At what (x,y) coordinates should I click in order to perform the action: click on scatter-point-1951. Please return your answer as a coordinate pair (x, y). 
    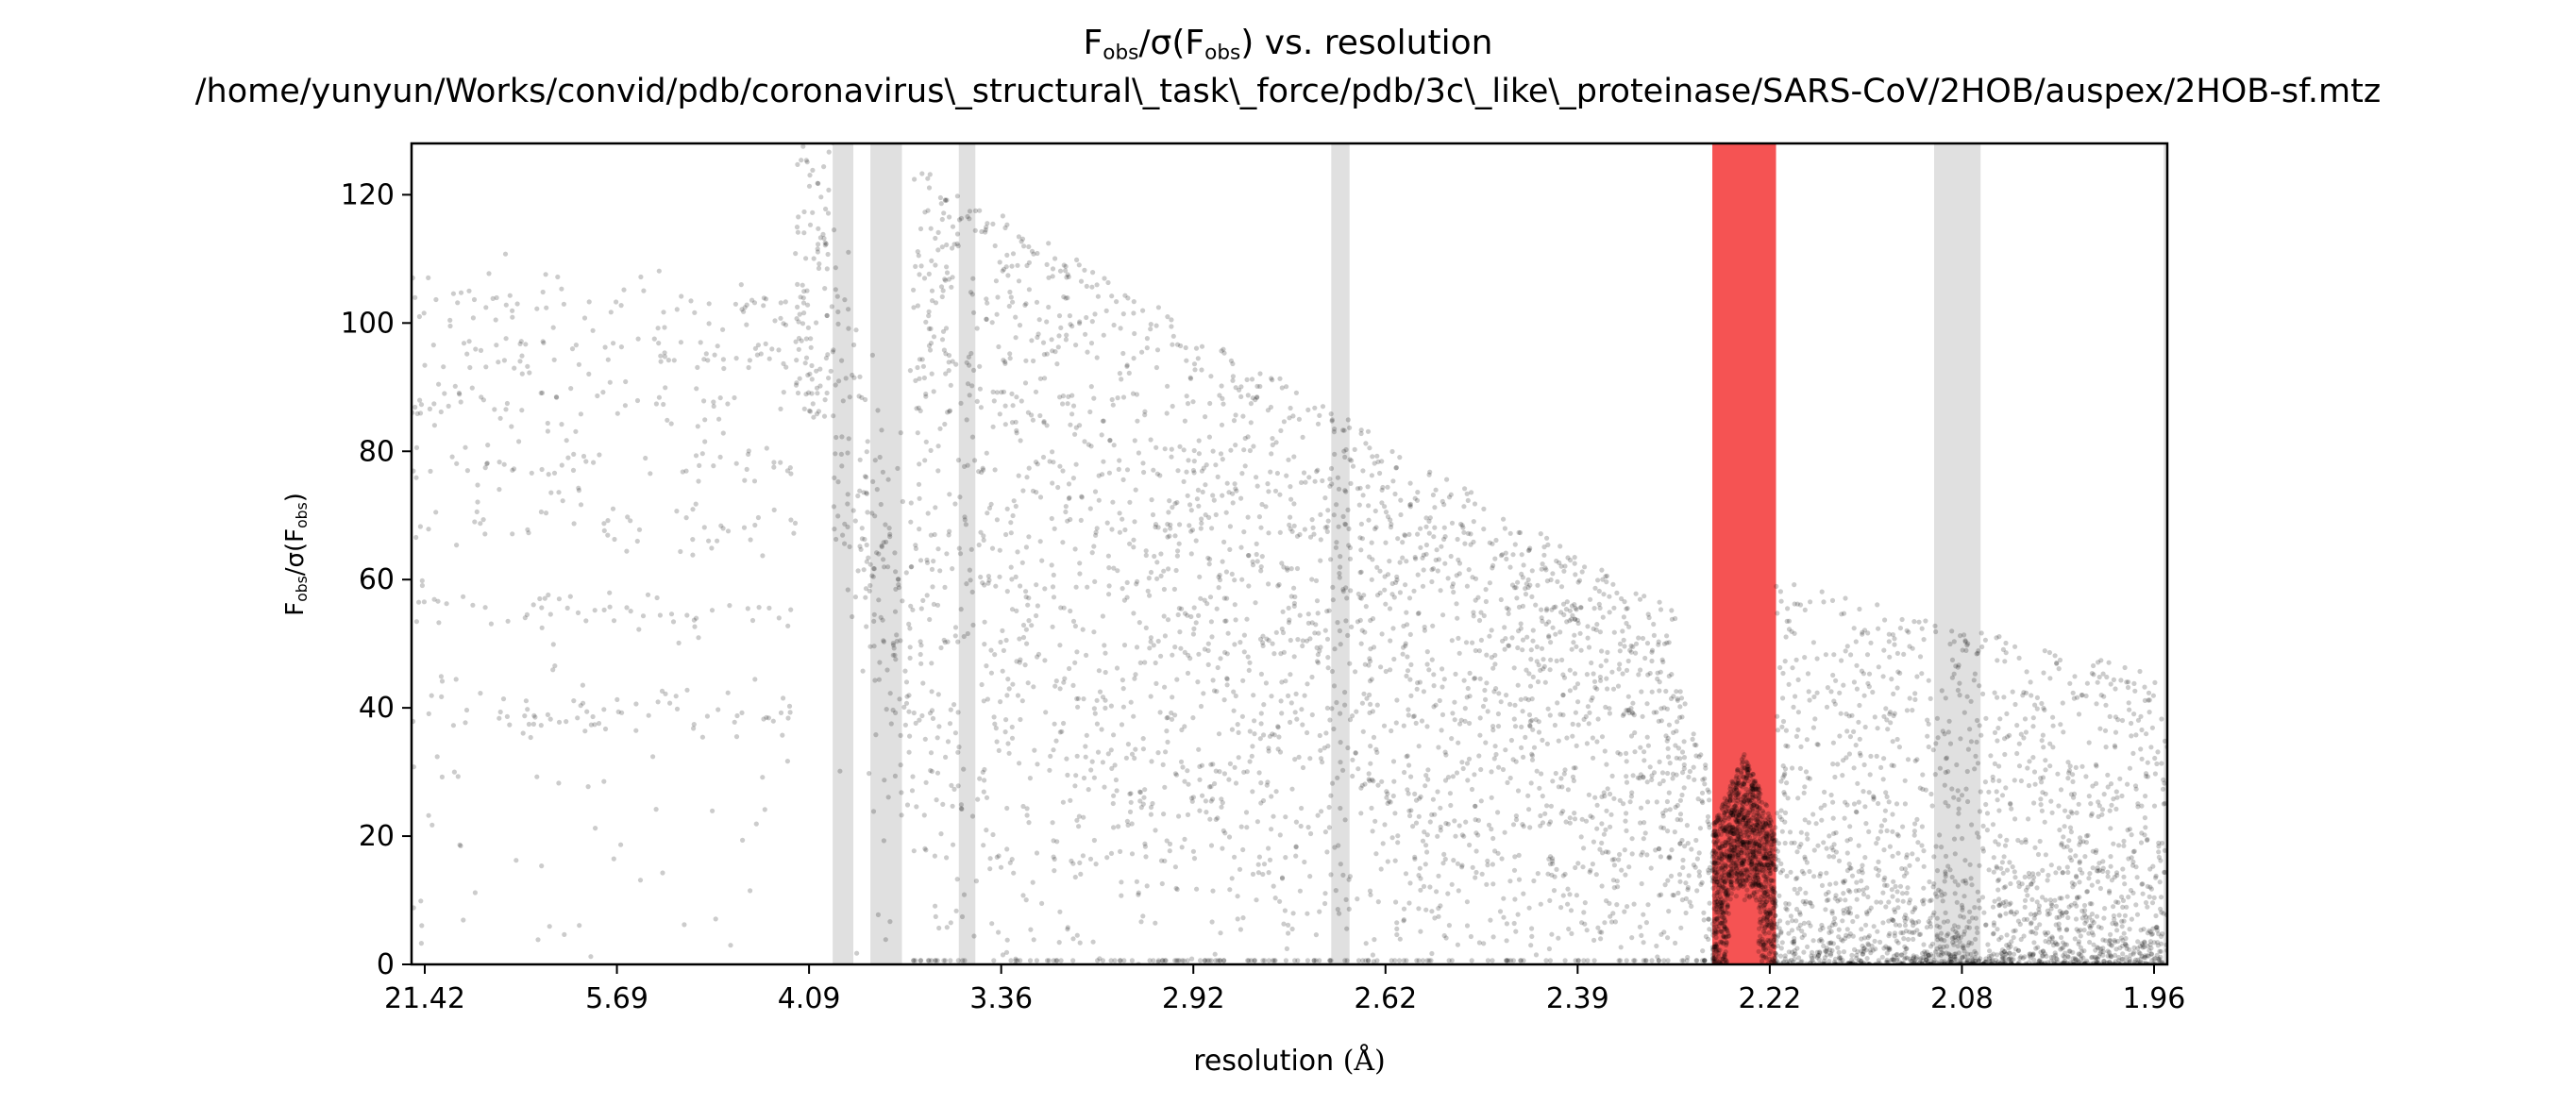
    Looking at the image, I should click on (1332, 709).